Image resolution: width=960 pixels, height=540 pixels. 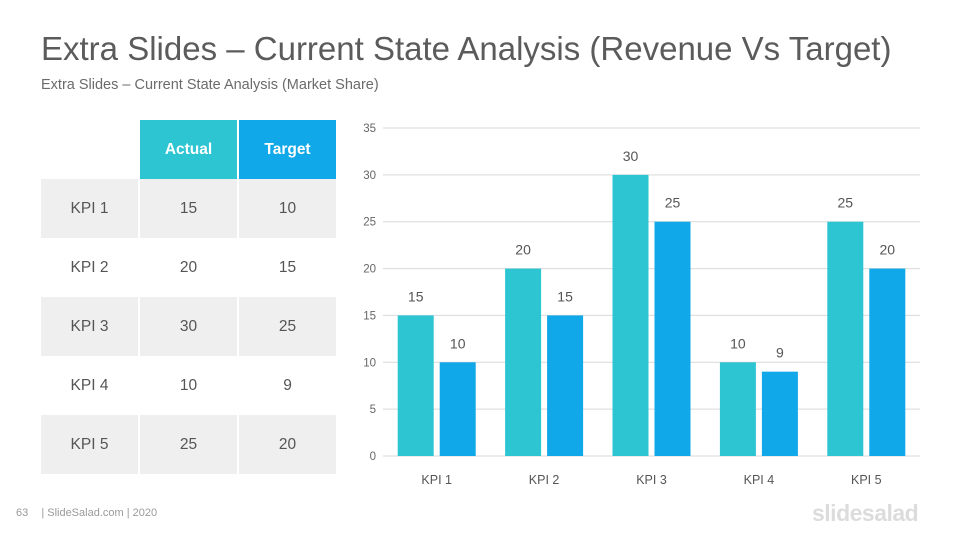 I want to click on y-tick-label: 35, so click(x=369, y=129).